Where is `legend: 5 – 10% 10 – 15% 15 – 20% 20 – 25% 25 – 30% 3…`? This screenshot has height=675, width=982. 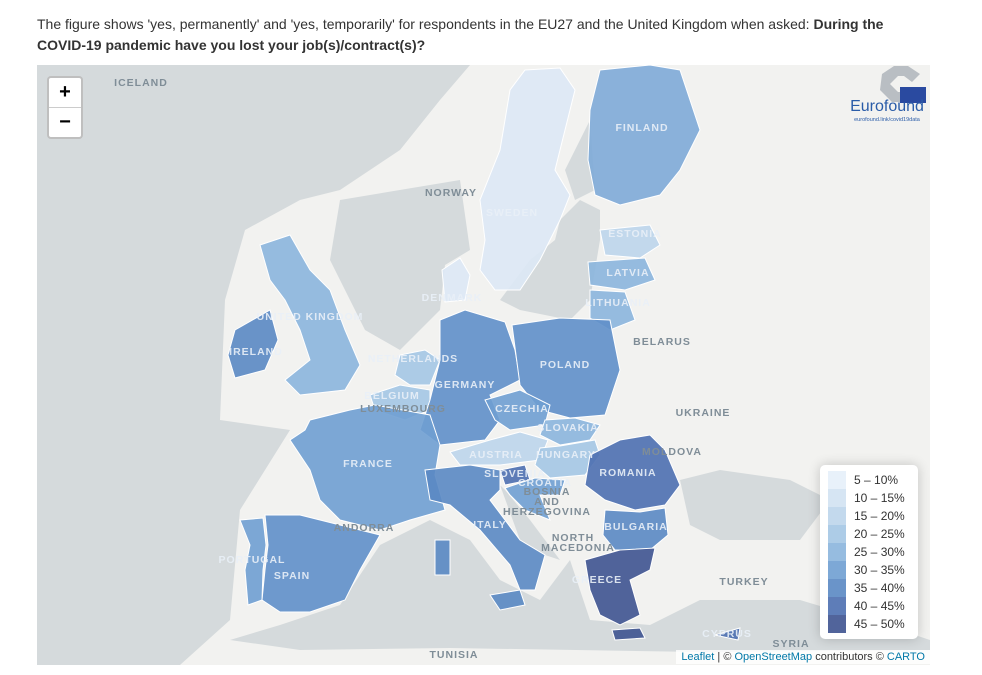 legend: 5 – 10% 10 – 15% 15 – 20% 20 – 25% 25 – 30% 3… is located at coordinates (869, 552).